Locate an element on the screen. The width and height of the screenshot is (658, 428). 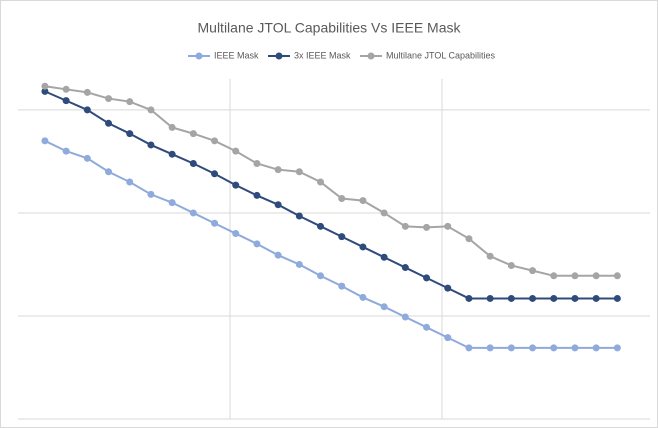
chart-title: Multilane JTOL Capabilities Vs IEEE Mask is located at coordinates (330, 28).